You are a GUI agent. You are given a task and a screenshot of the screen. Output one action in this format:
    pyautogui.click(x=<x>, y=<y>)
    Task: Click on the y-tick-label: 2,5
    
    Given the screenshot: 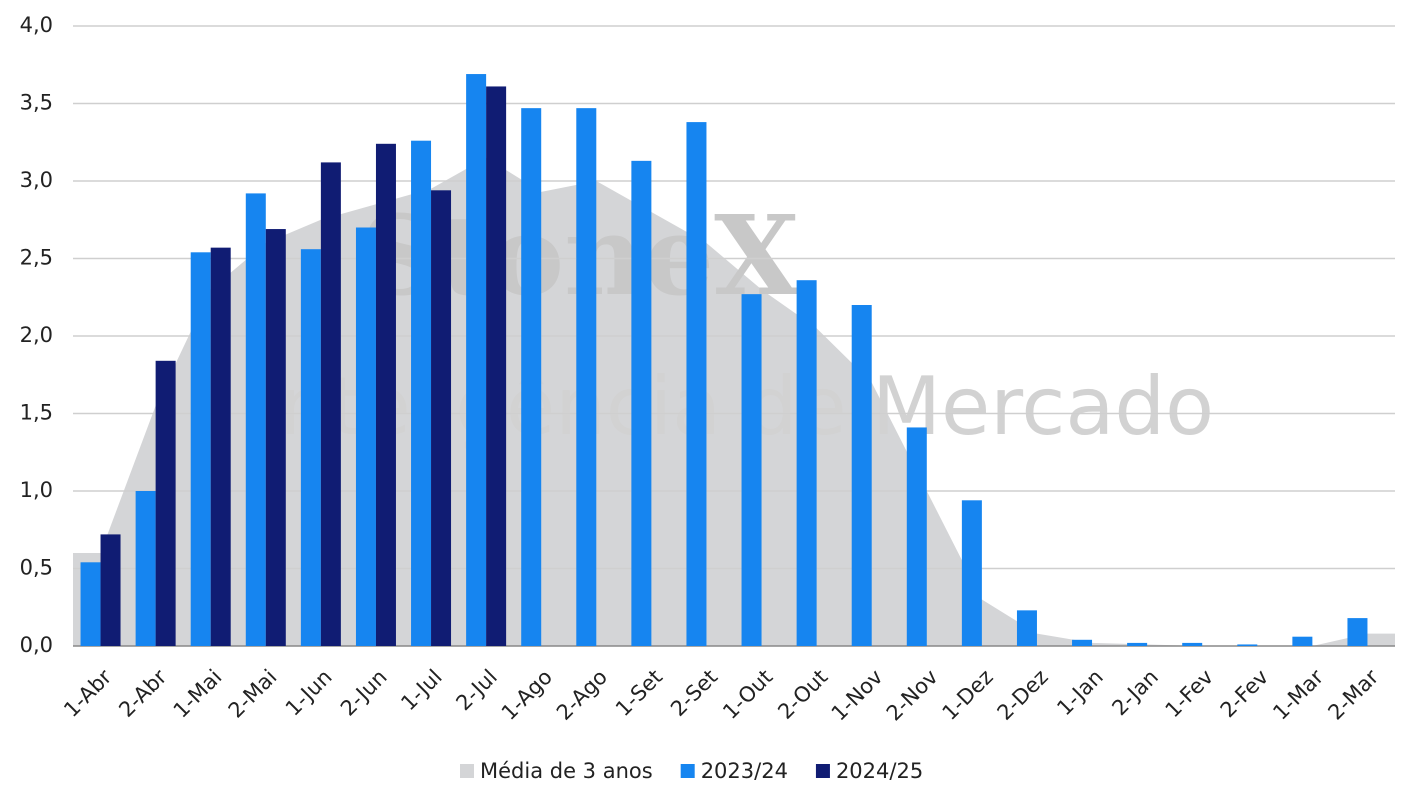 What is the action you would take?
    pyautogui.click(x=36, y=258)
    